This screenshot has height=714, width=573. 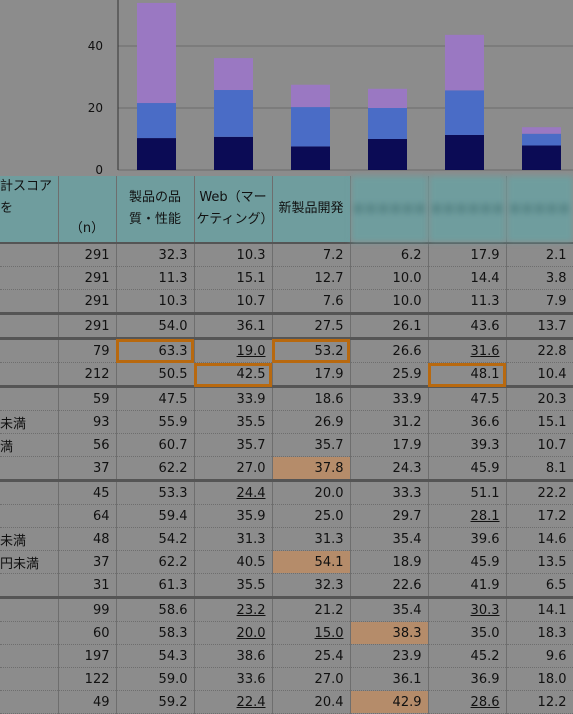 I want to click on row-n: 291, so click(x=87, y=255).